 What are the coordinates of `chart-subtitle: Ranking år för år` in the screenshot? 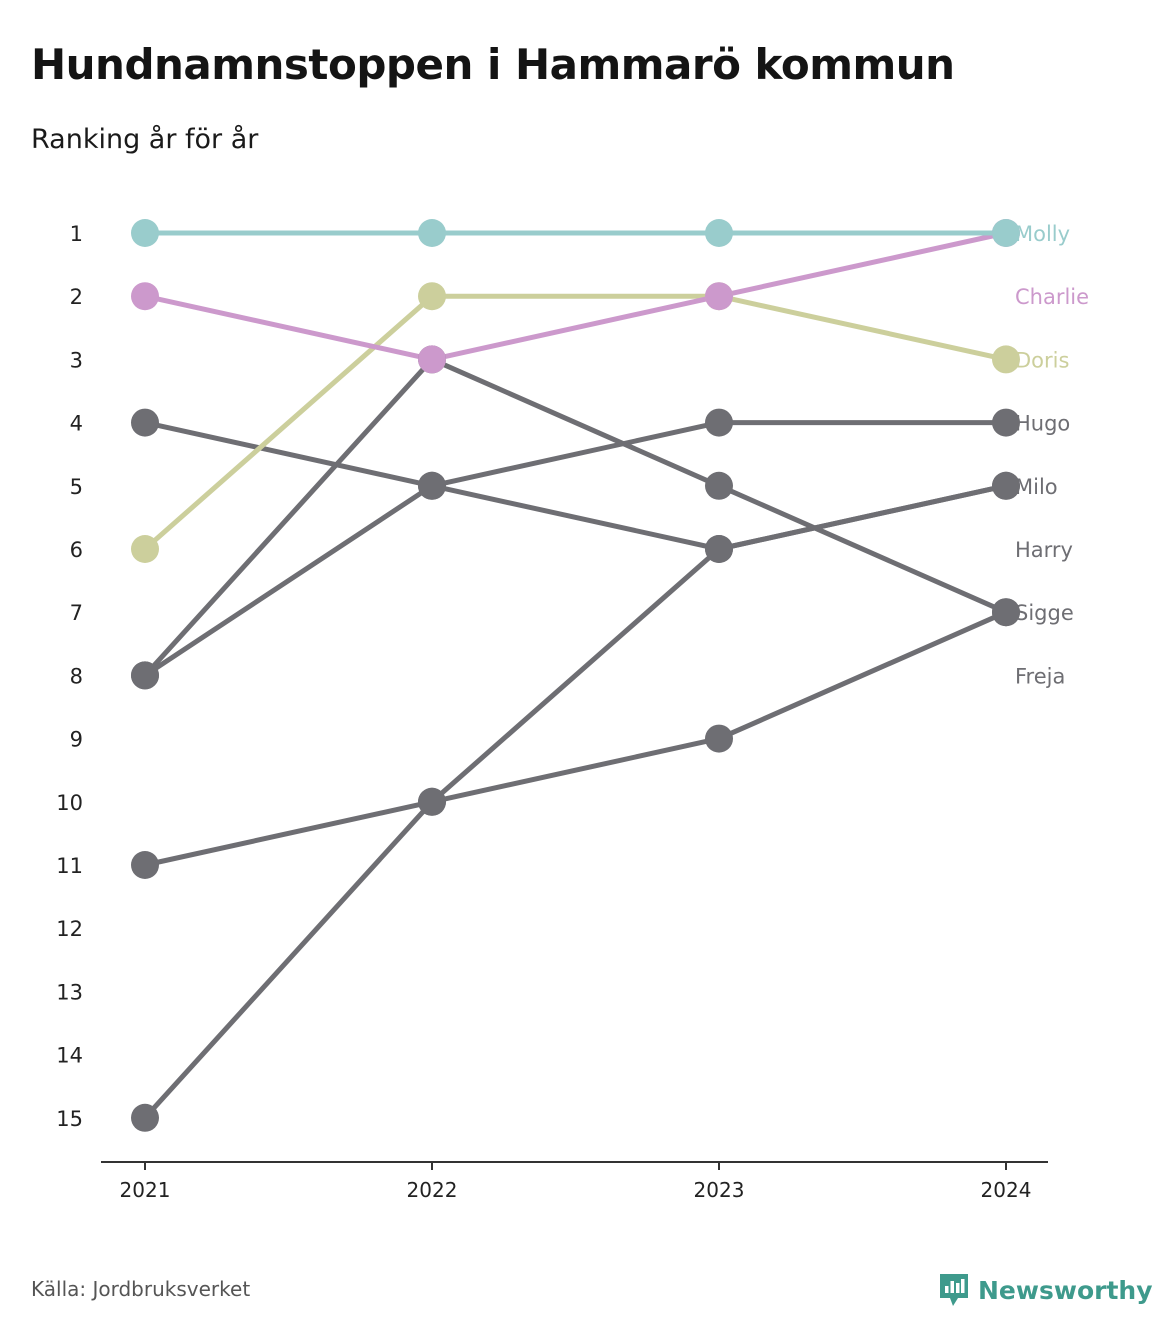 It's located at (145, 139).